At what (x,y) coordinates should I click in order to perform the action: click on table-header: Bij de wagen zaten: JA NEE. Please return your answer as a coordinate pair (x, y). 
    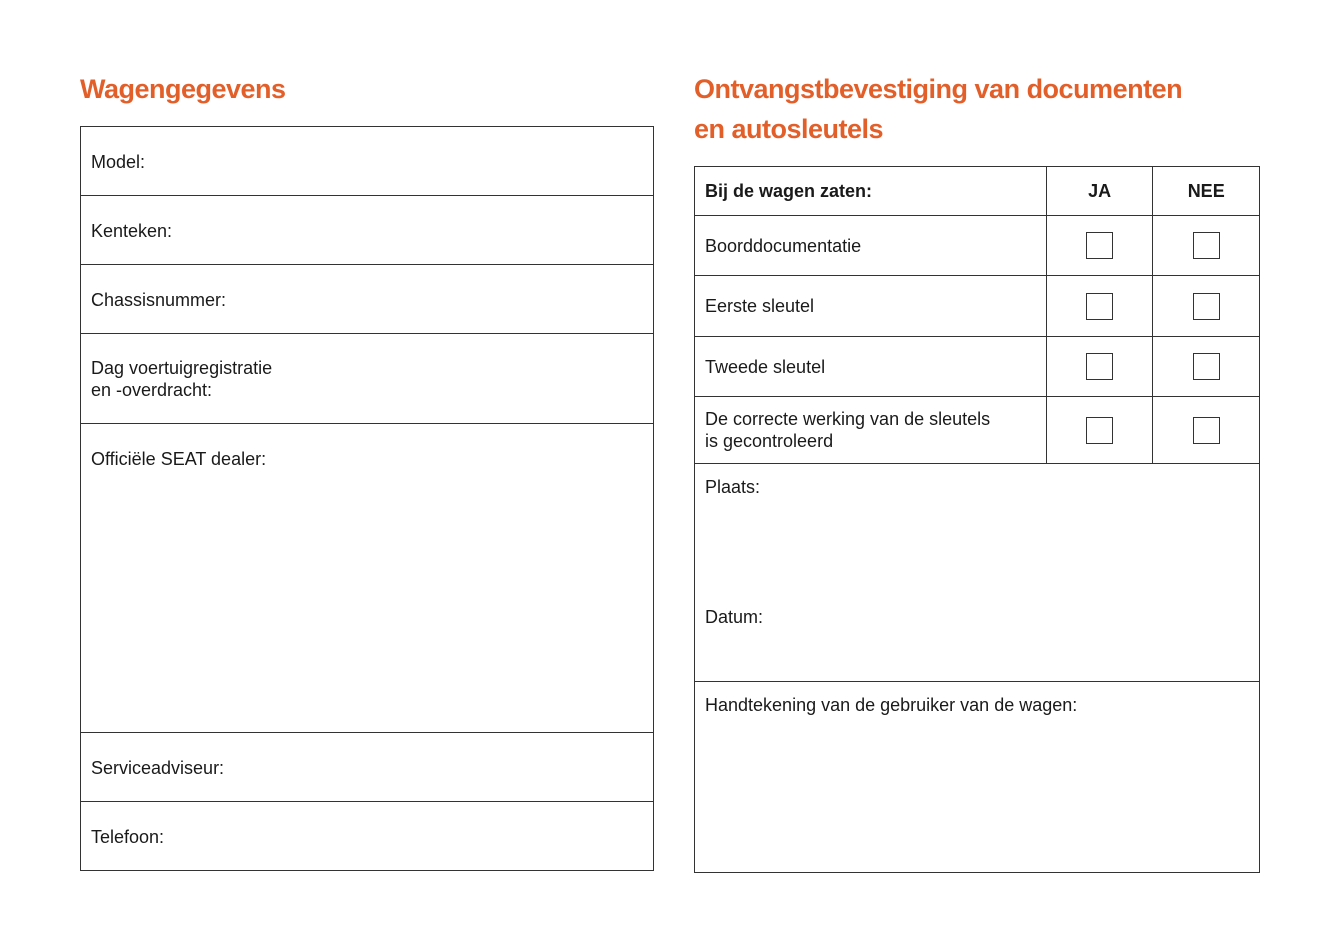
    Looking at the image, I should click on (977, 191).